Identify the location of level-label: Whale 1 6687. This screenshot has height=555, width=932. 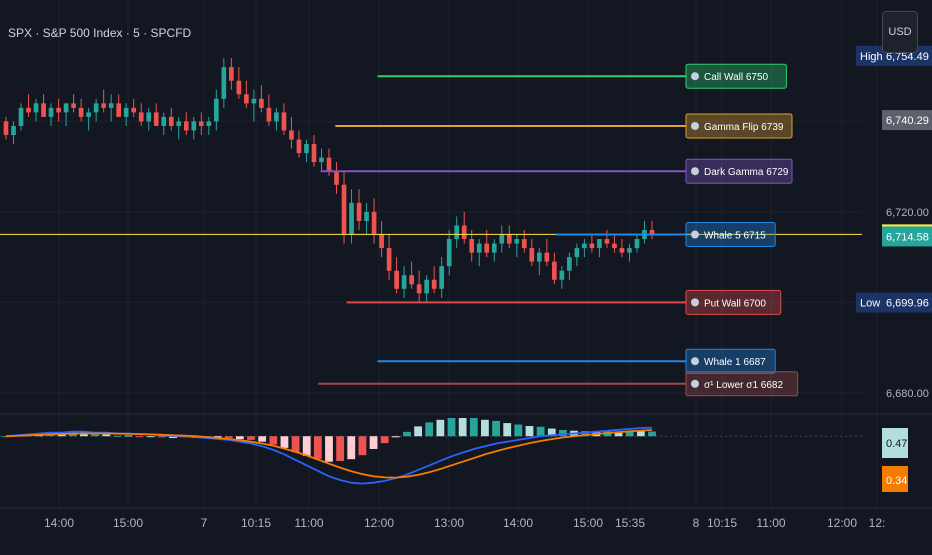
(730, 361).